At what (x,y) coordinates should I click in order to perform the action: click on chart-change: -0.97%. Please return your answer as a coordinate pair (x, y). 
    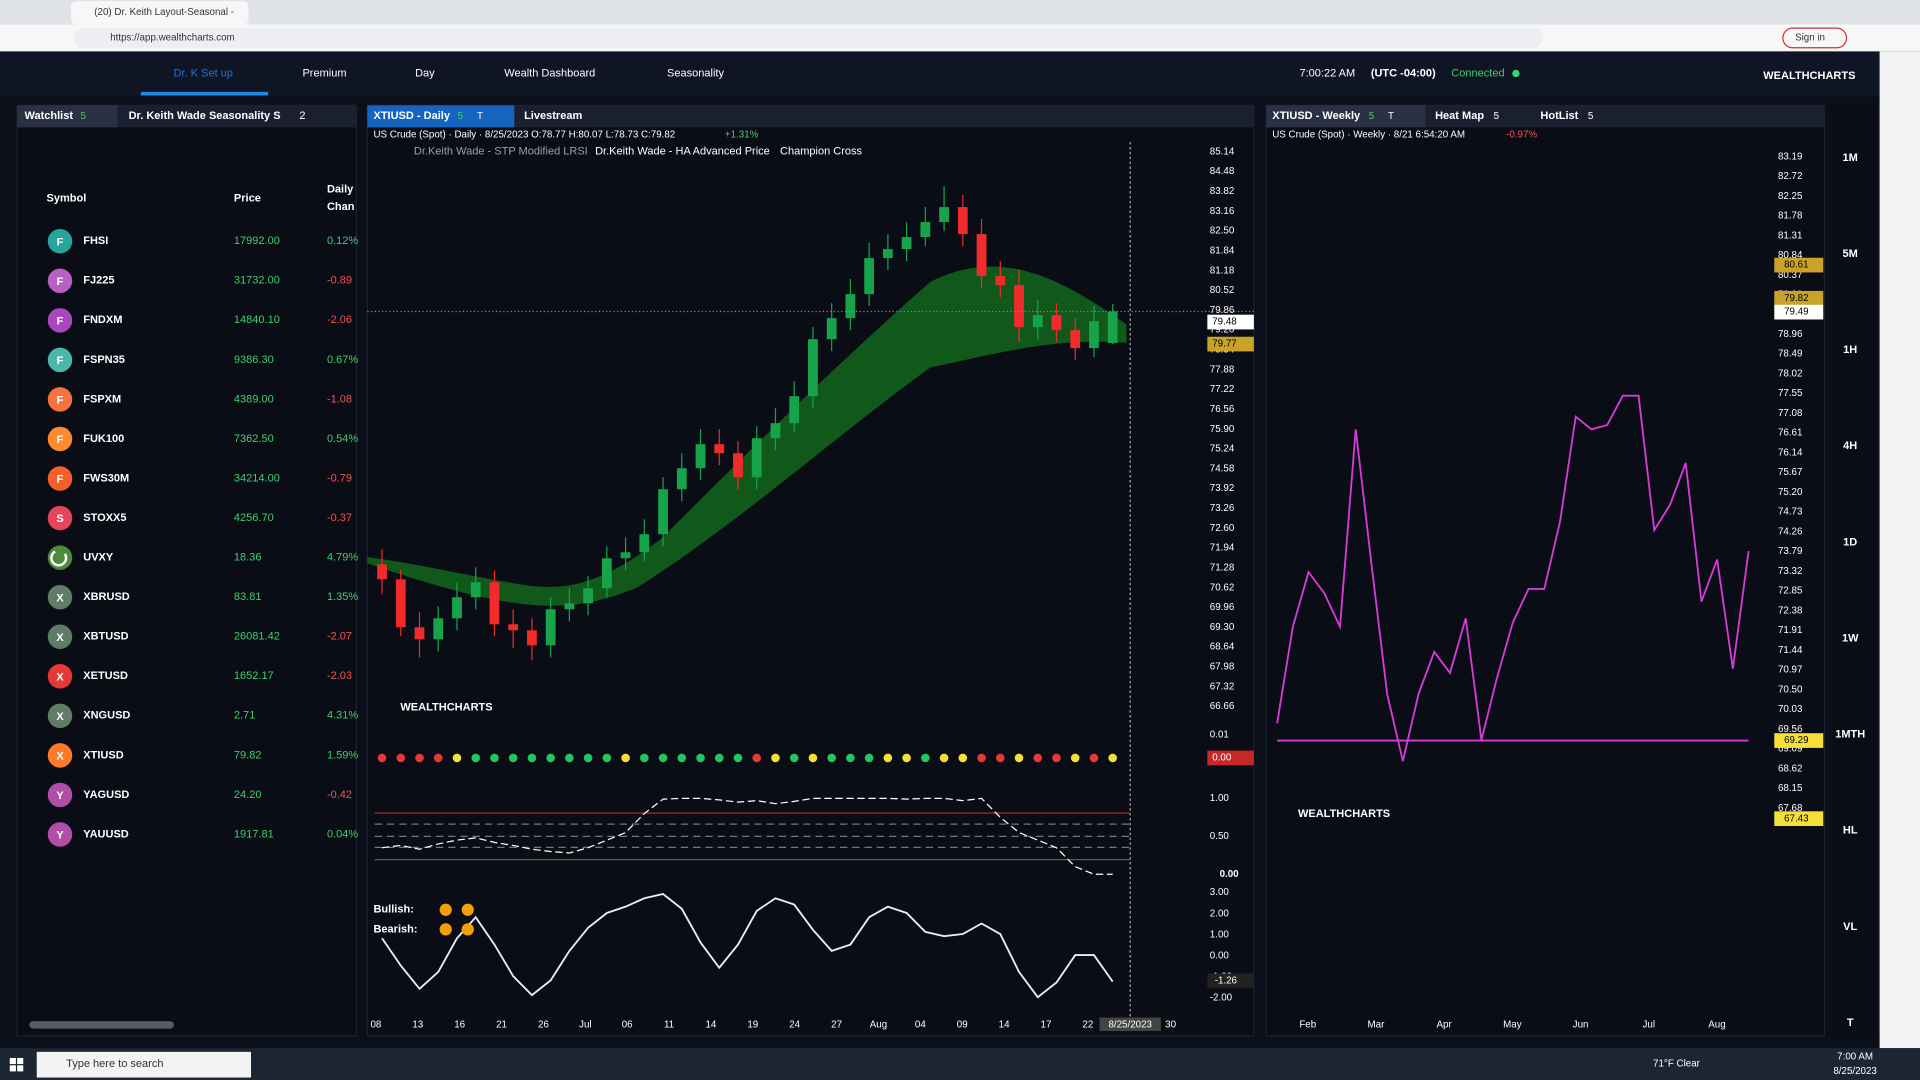
    Looking at the image, I should click on (1521, 134).